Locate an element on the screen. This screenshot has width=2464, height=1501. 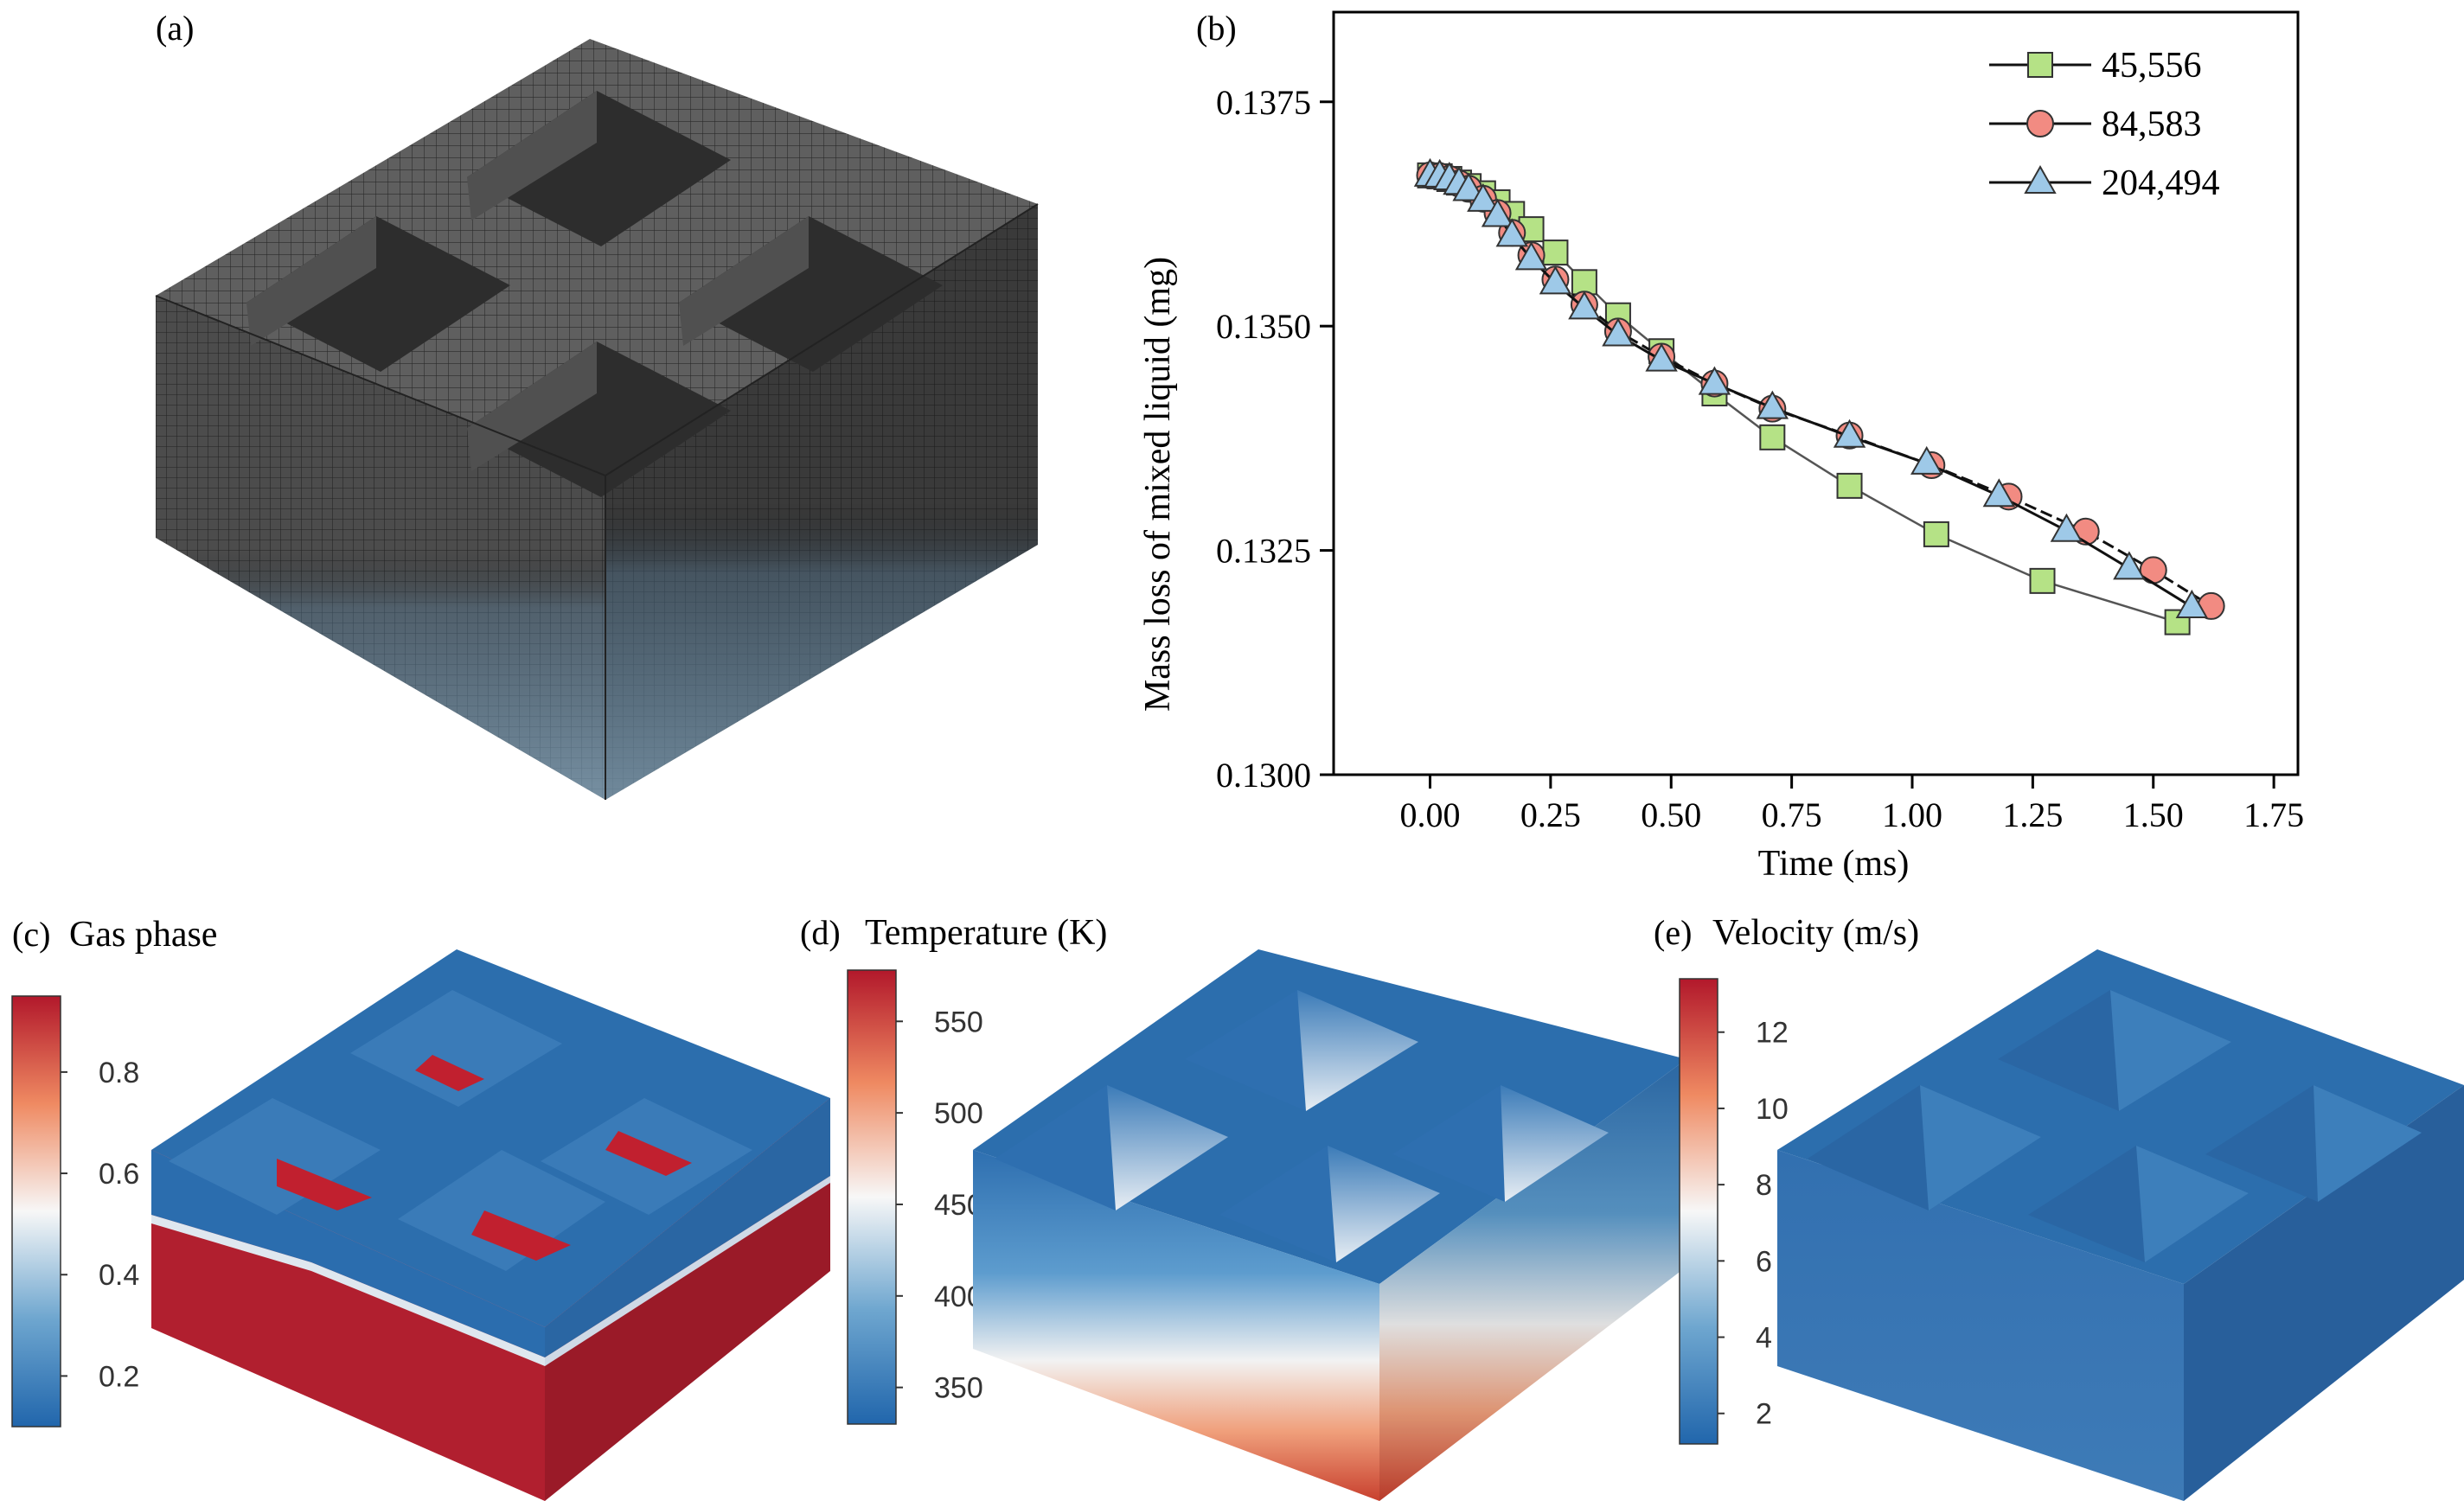
legend-entry: 204,494 is located at coordinates (2104, 183).